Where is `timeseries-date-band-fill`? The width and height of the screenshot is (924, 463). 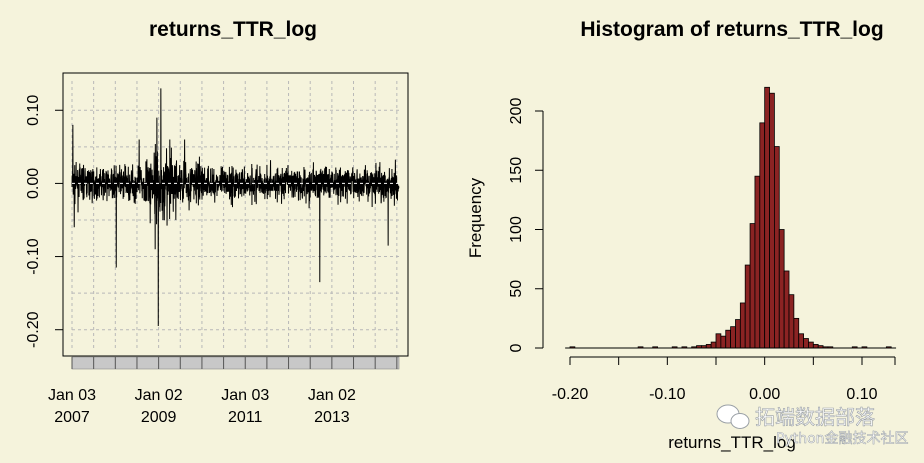 timeseries-date-band-fill is located at coordinates (235, 363).